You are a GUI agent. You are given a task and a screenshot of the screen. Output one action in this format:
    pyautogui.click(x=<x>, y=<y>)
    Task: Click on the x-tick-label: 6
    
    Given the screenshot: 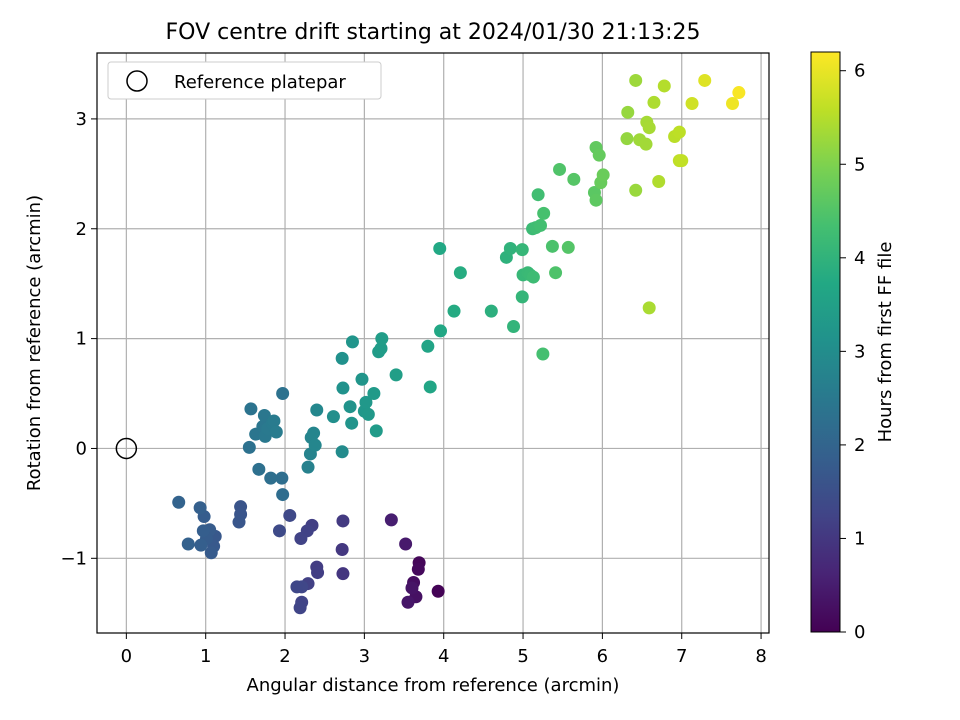 What is the action you would take?
    pyautogui.click(x=602, y=656)
    